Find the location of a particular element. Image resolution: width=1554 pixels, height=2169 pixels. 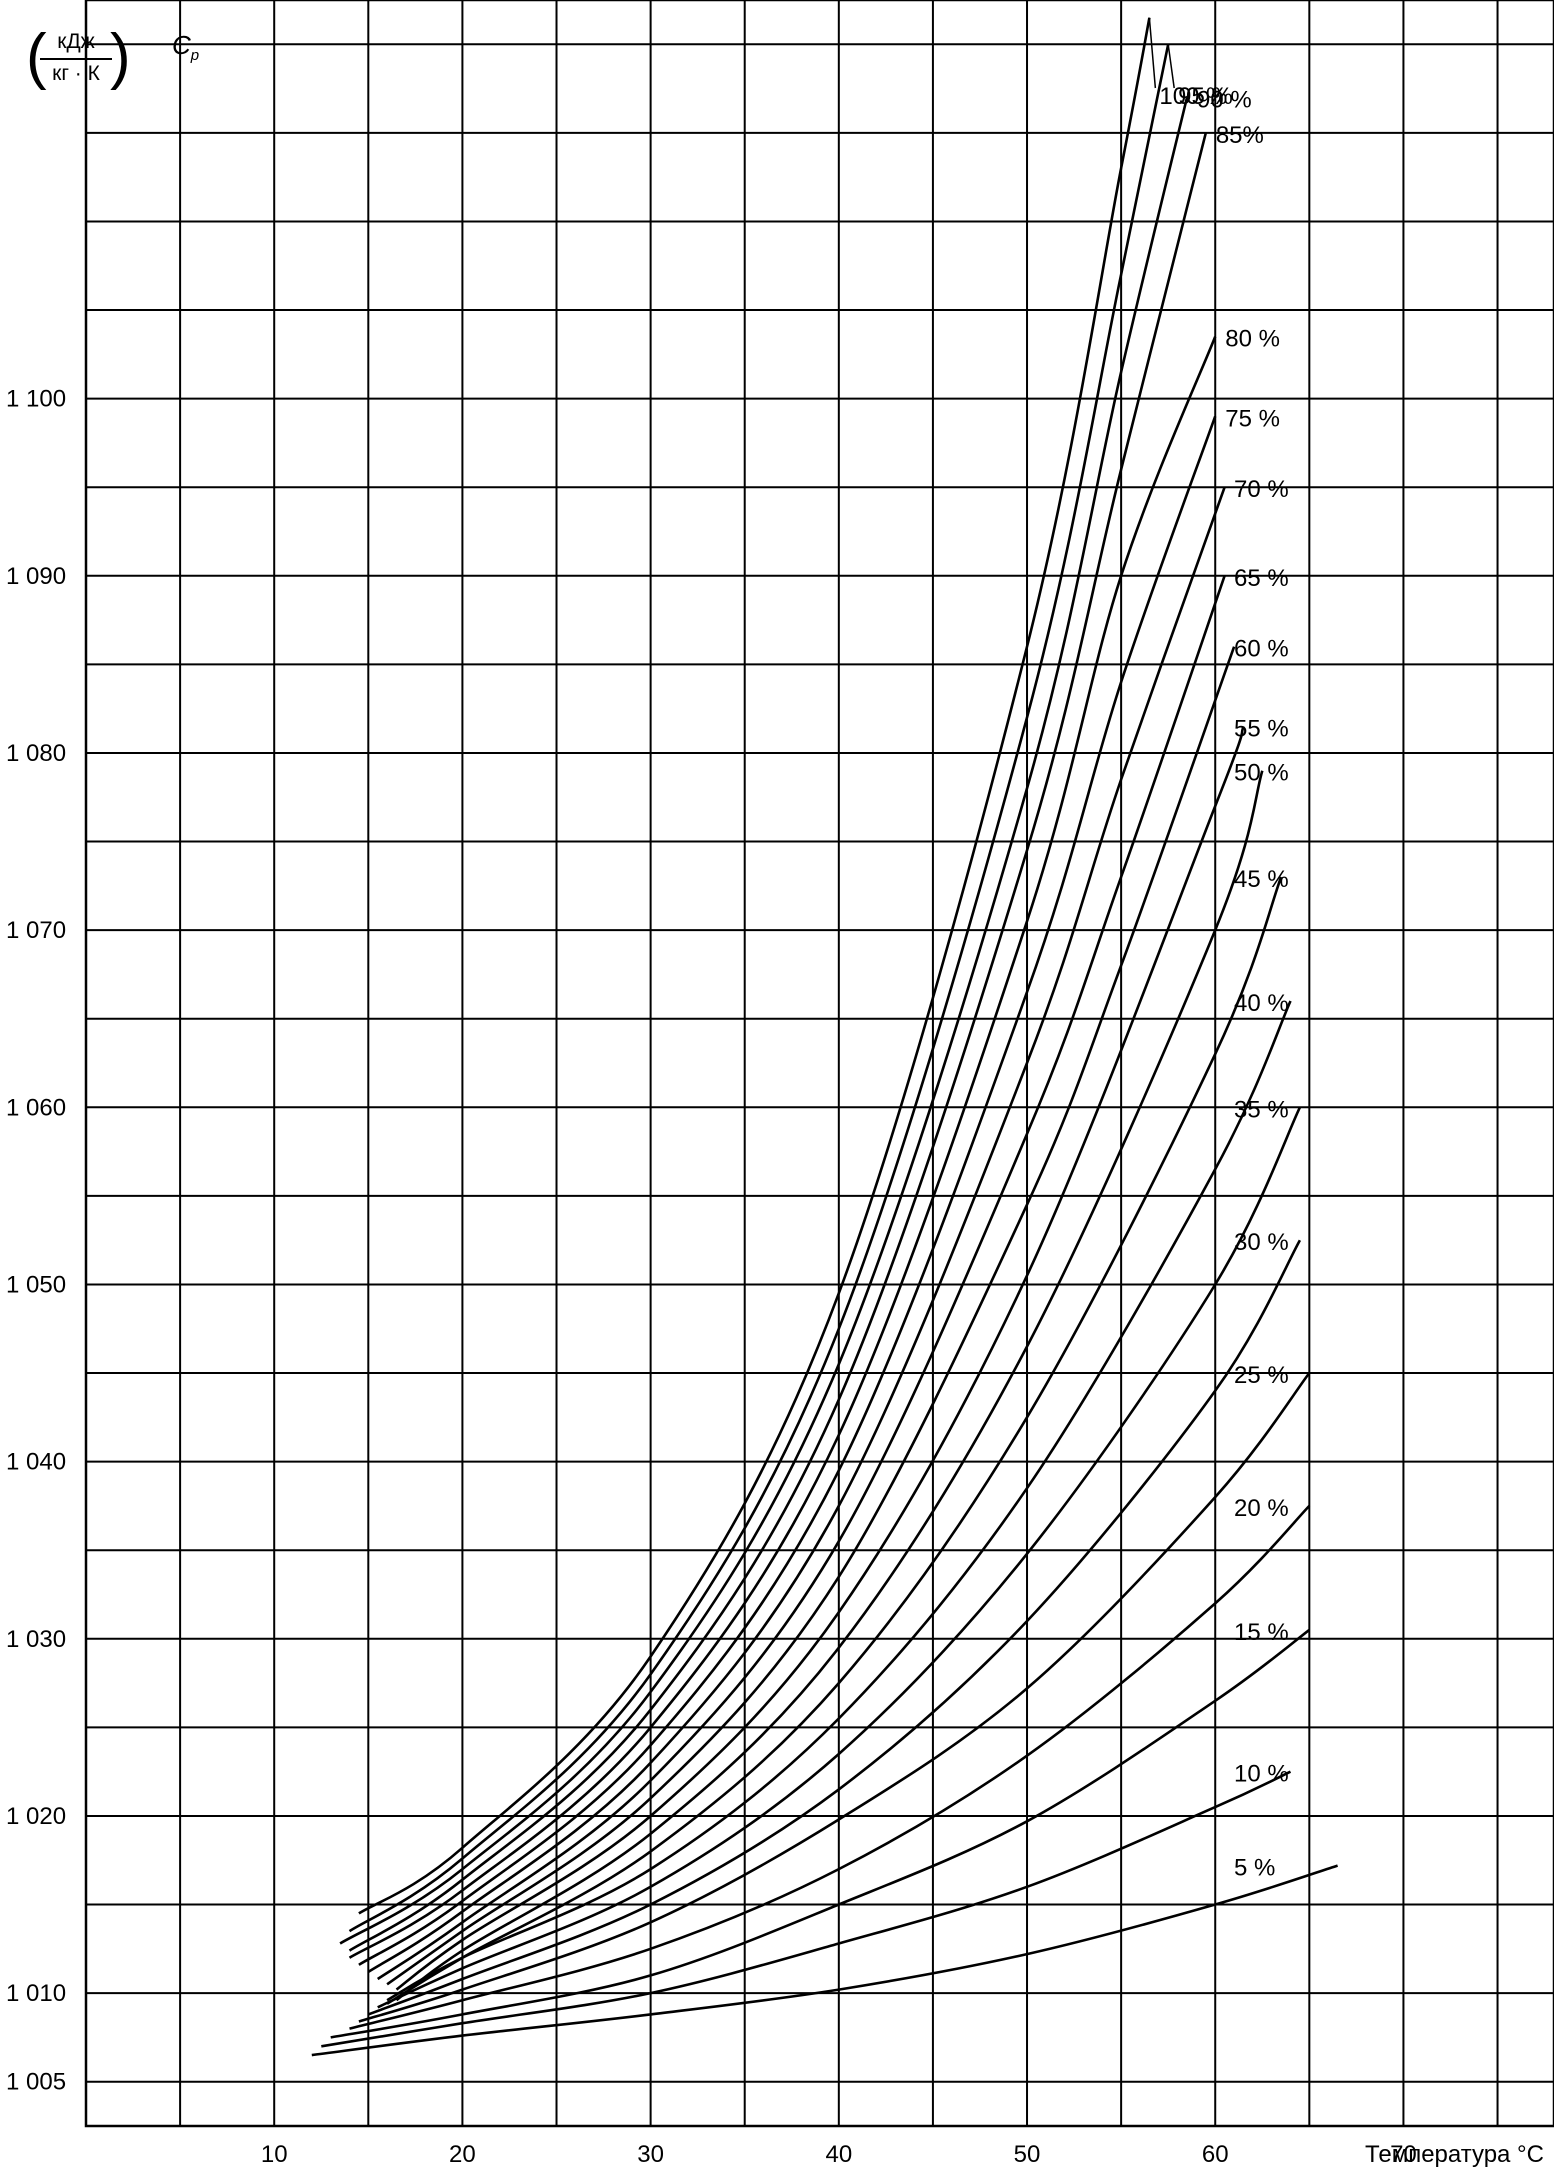

left-paren: ( is located at coordinates (36, 56).